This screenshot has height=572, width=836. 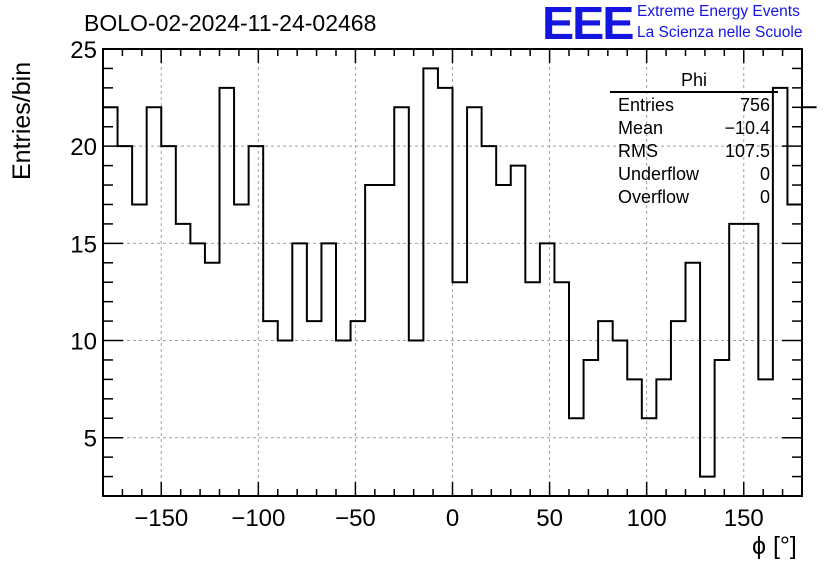 I want to click on y-tick-label: 5, so click(x=90, y=439).